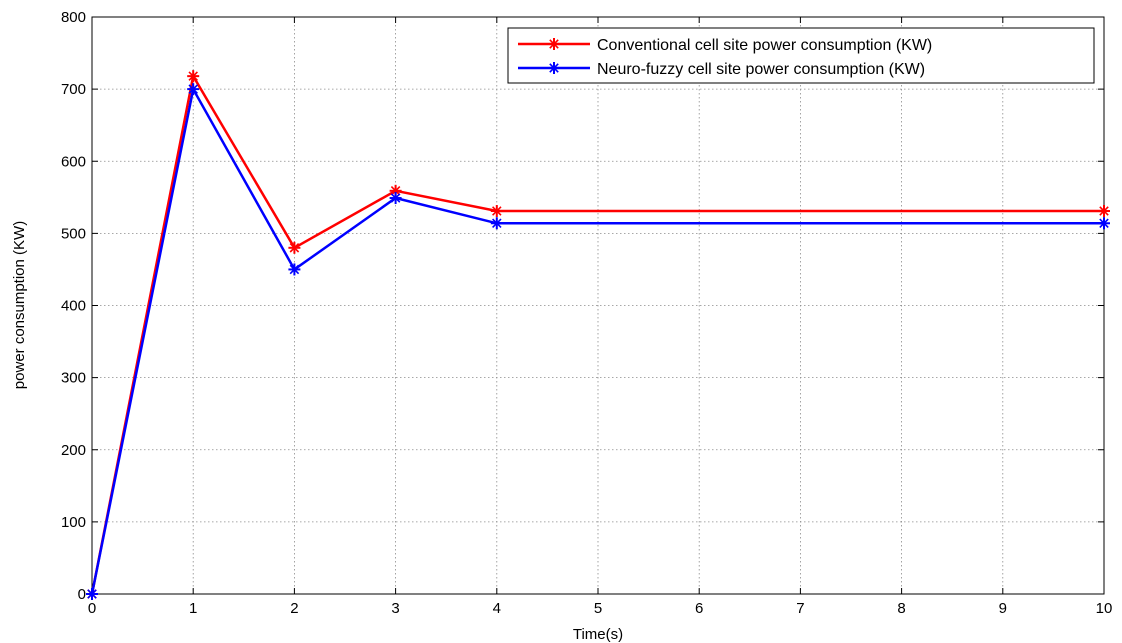  I want to click on y-tick-label: 600, so click(73, 161).